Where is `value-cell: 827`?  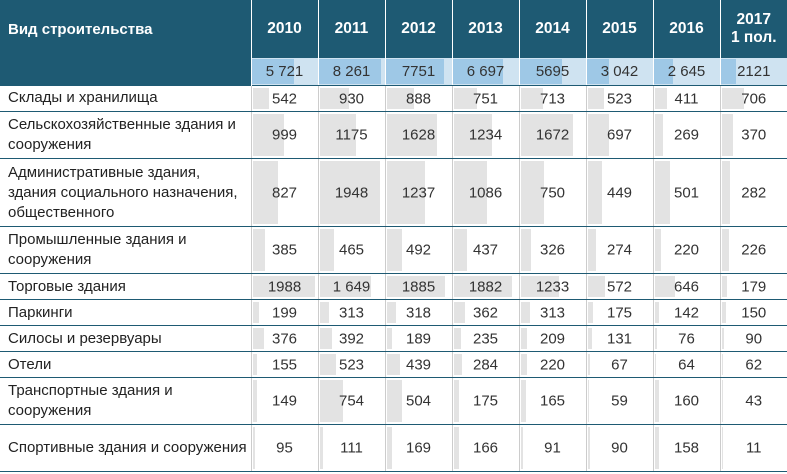
value-cell: 827 is located at coordinates (285, 192).